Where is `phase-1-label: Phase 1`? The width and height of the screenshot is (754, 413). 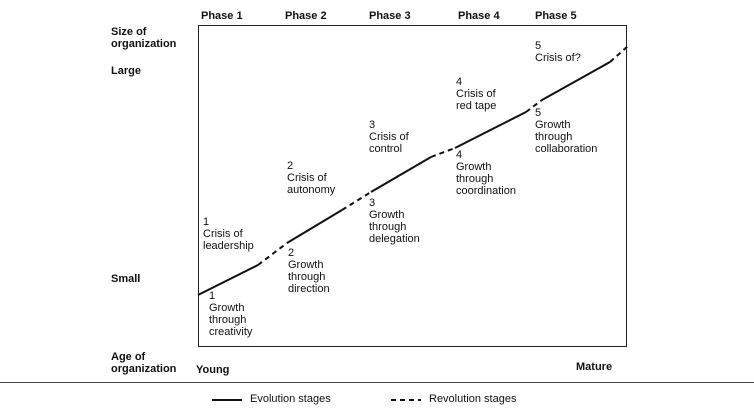 phase-1-label: Phase 1 is located at coordinates (222, 16).